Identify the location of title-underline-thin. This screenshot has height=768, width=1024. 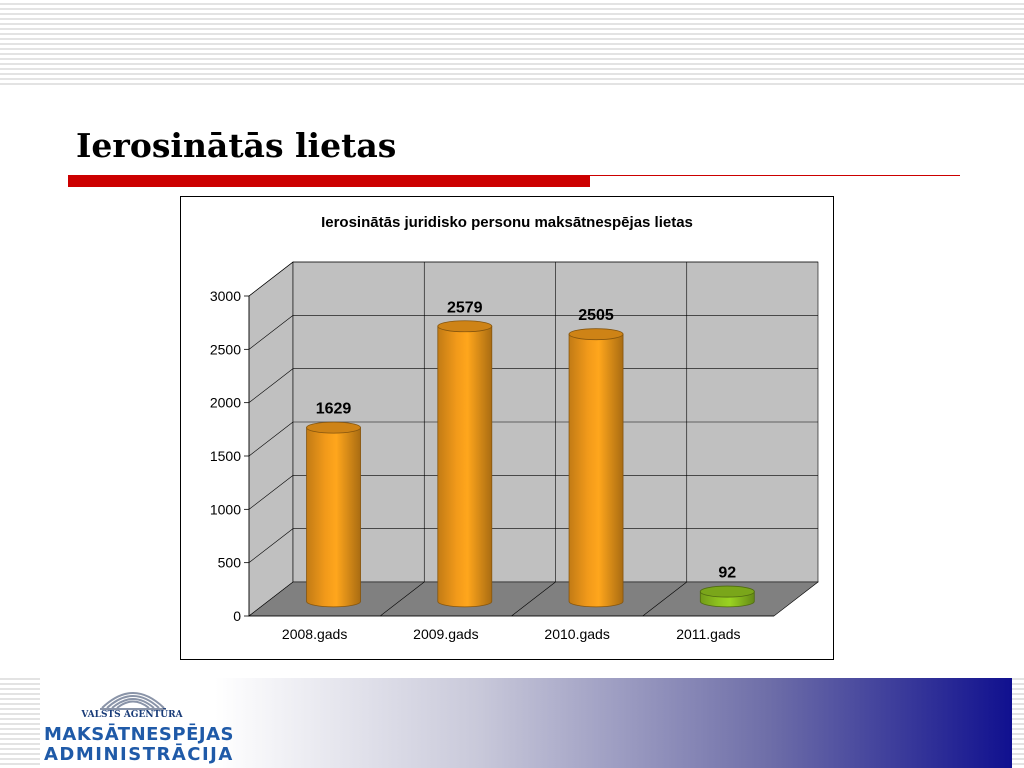
(775, 175).